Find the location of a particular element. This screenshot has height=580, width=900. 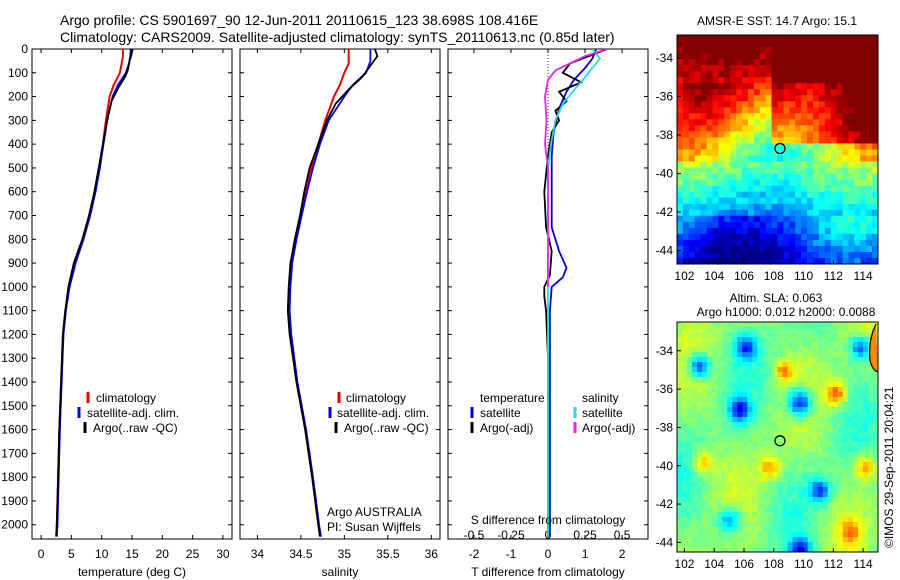

sst-map-ticks: 102 104 106 108 110 112 114-34-36-38-40-42-44 is located at coordinates (764, 167).